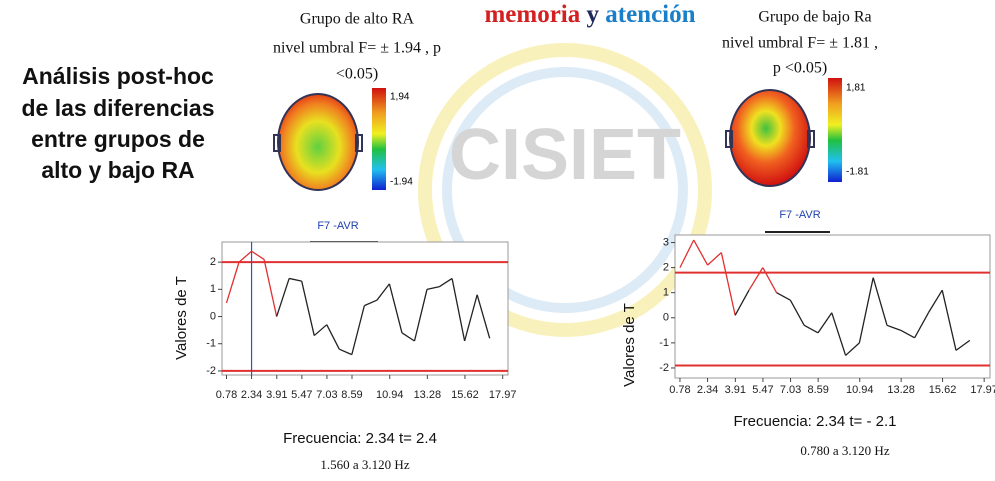 The image size is (995, 481). What do you see at coordinates (118, 76) in the screenshot?
I see `heading-line: Análisis post-hoc` at bounding box center [118, 76].